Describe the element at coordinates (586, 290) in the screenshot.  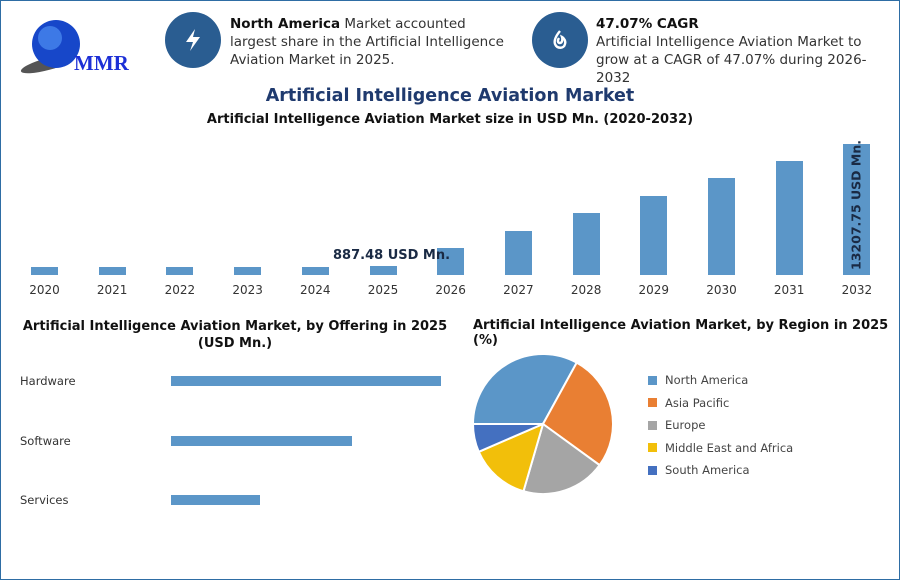
I see `x-tick-2028: 2028` at that location.